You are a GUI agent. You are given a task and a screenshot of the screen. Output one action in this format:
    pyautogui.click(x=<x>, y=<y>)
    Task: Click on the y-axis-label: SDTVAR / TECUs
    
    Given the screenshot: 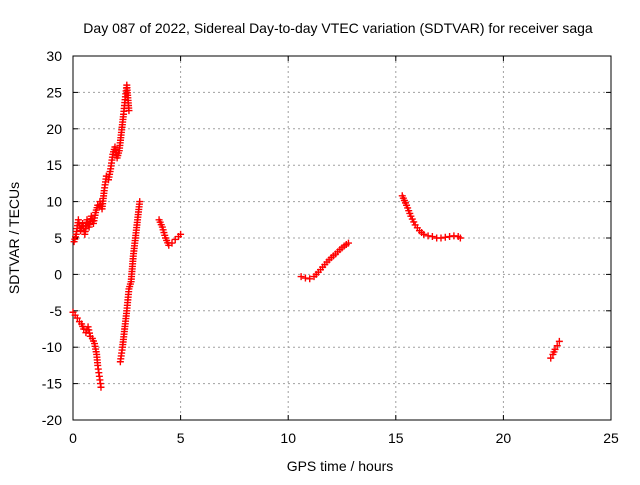 What is the action you would take?
    pyautogui.click(x=14, y=238)
    